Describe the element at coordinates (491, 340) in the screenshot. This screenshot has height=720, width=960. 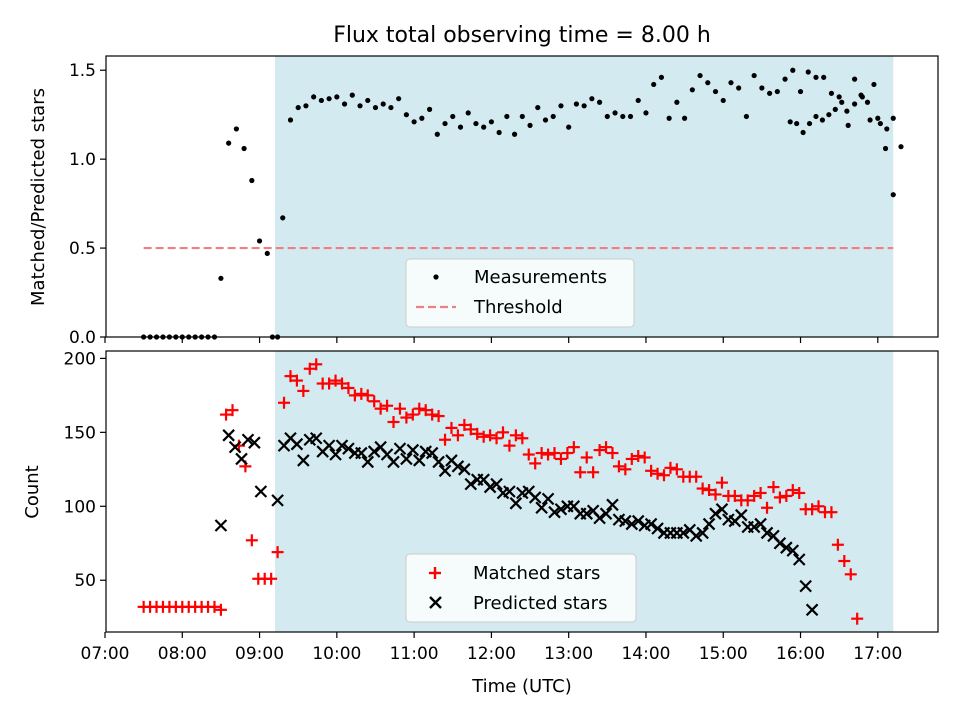
I see `ratio-x-ticks` at that location.